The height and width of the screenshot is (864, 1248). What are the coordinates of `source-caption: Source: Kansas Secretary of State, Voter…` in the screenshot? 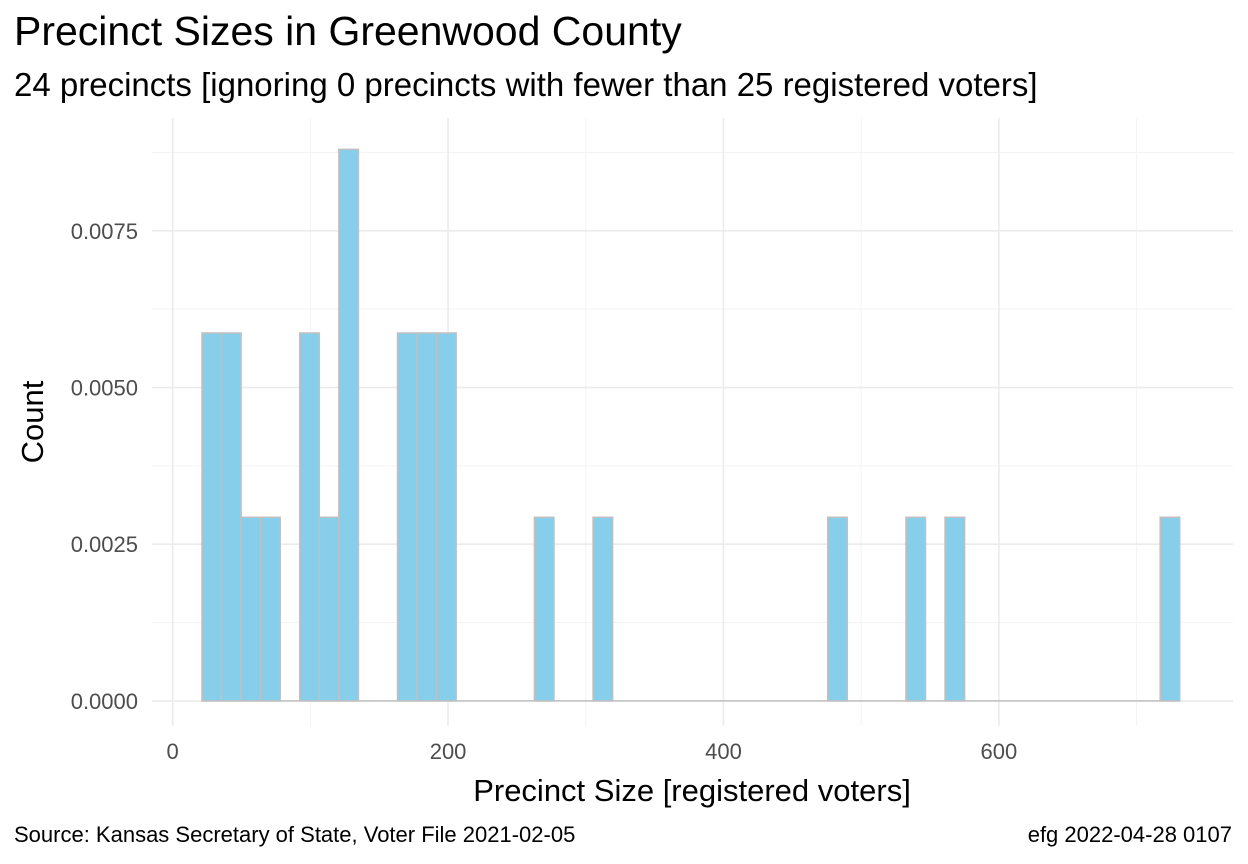 It's located at (295, 834).